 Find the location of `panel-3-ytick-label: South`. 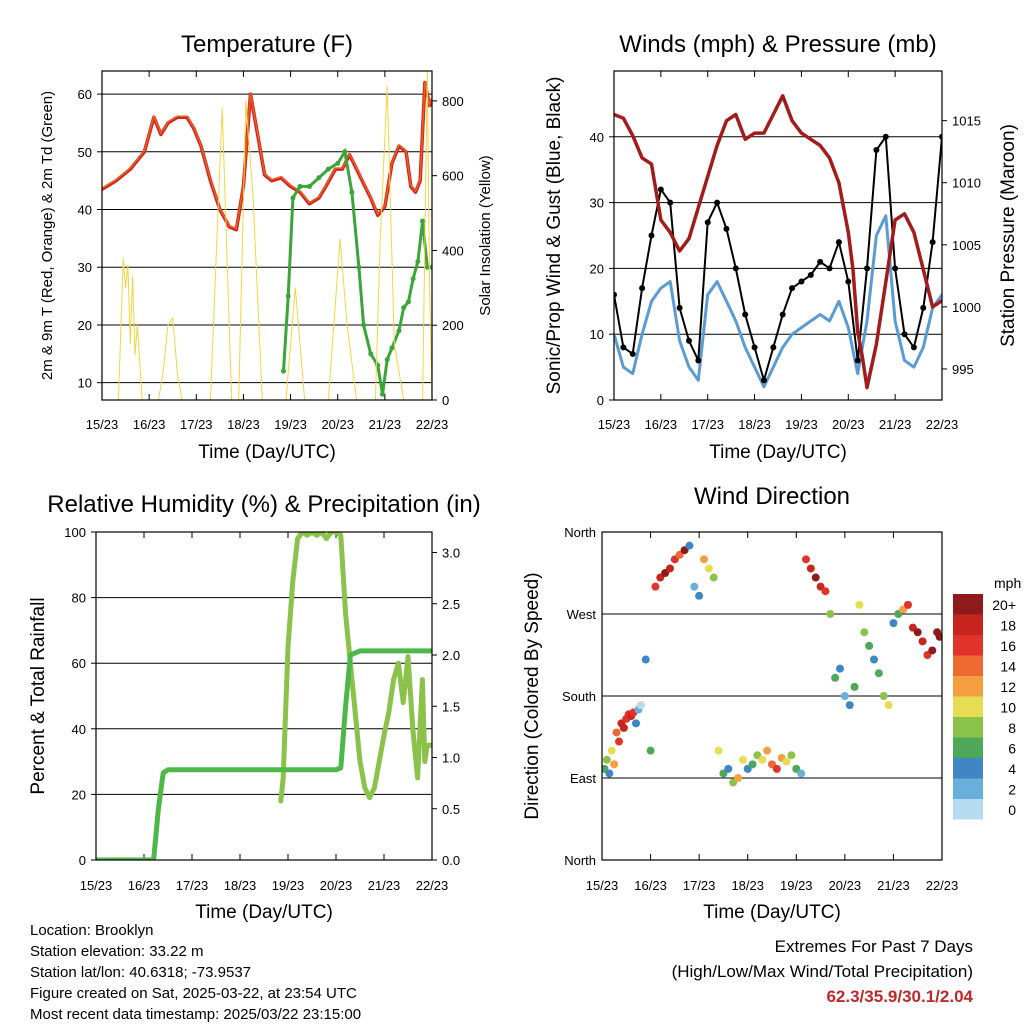

panel-3-ytick-label: South is located at coordinates (579, 696).